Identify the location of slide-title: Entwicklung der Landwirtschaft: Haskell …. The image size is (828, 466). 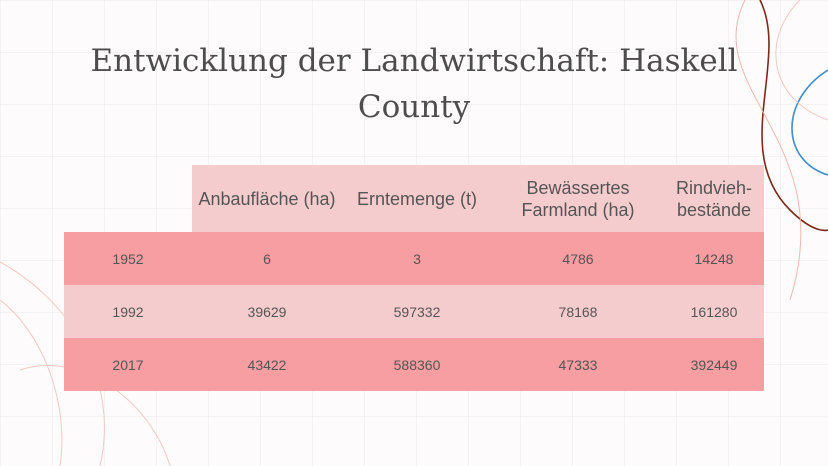
(414, 84).